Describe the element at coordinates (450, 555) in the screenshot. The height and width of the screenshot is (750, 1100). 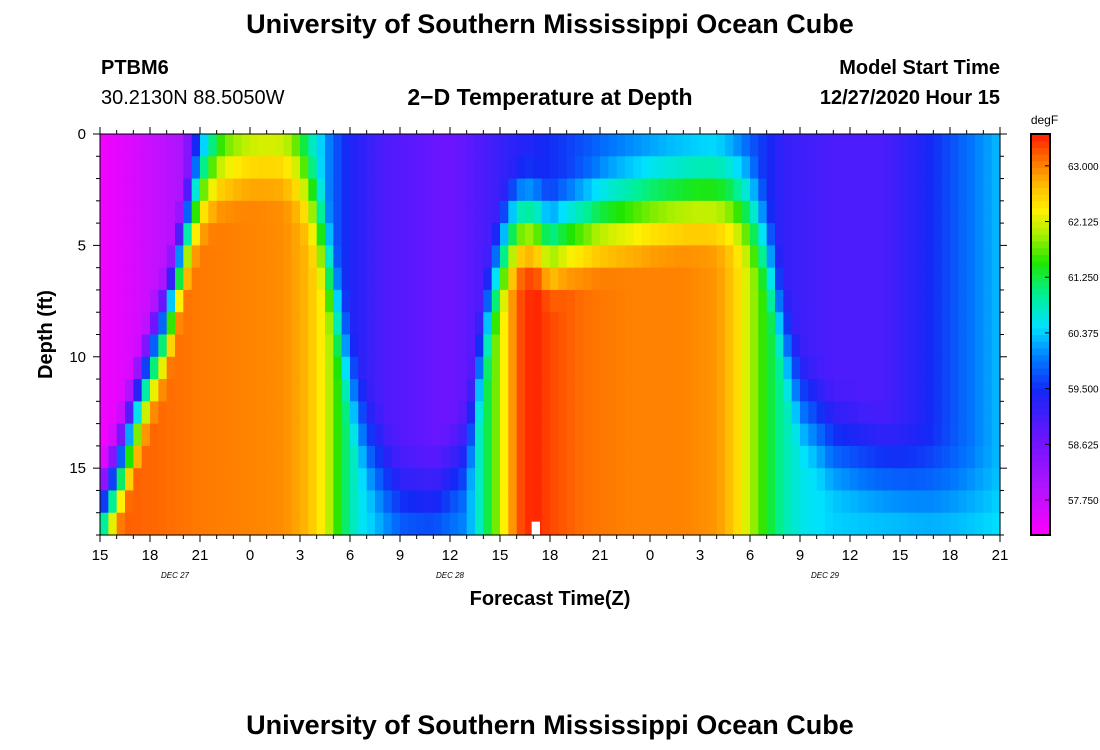
I see `x-tick-label: 12` at that location.